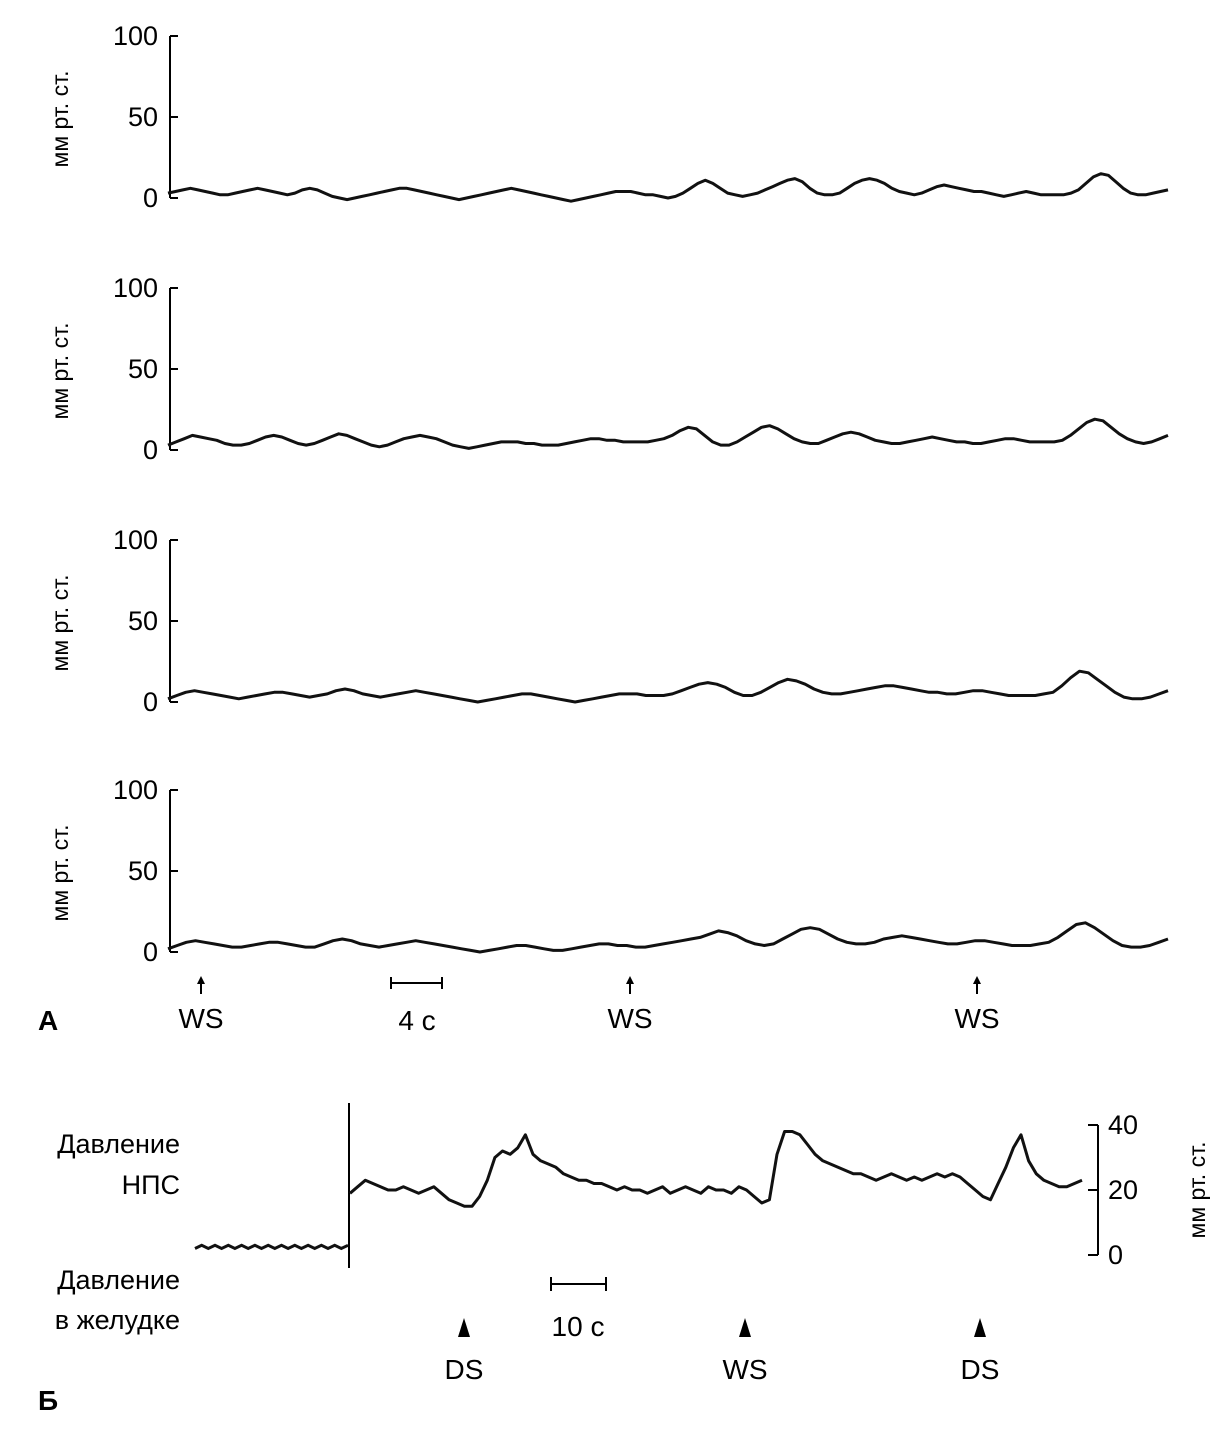  I want to click on trace-panel-3: 100 50 0 мм рт. ст., so click(608, 621).